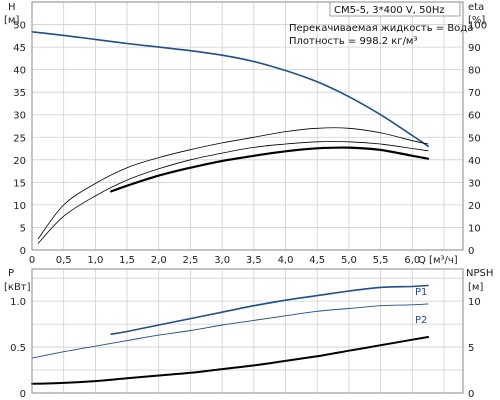 This screenshot has height=400, width=500. I want to click on right-tick-label-top: 100, so click(477, 26).